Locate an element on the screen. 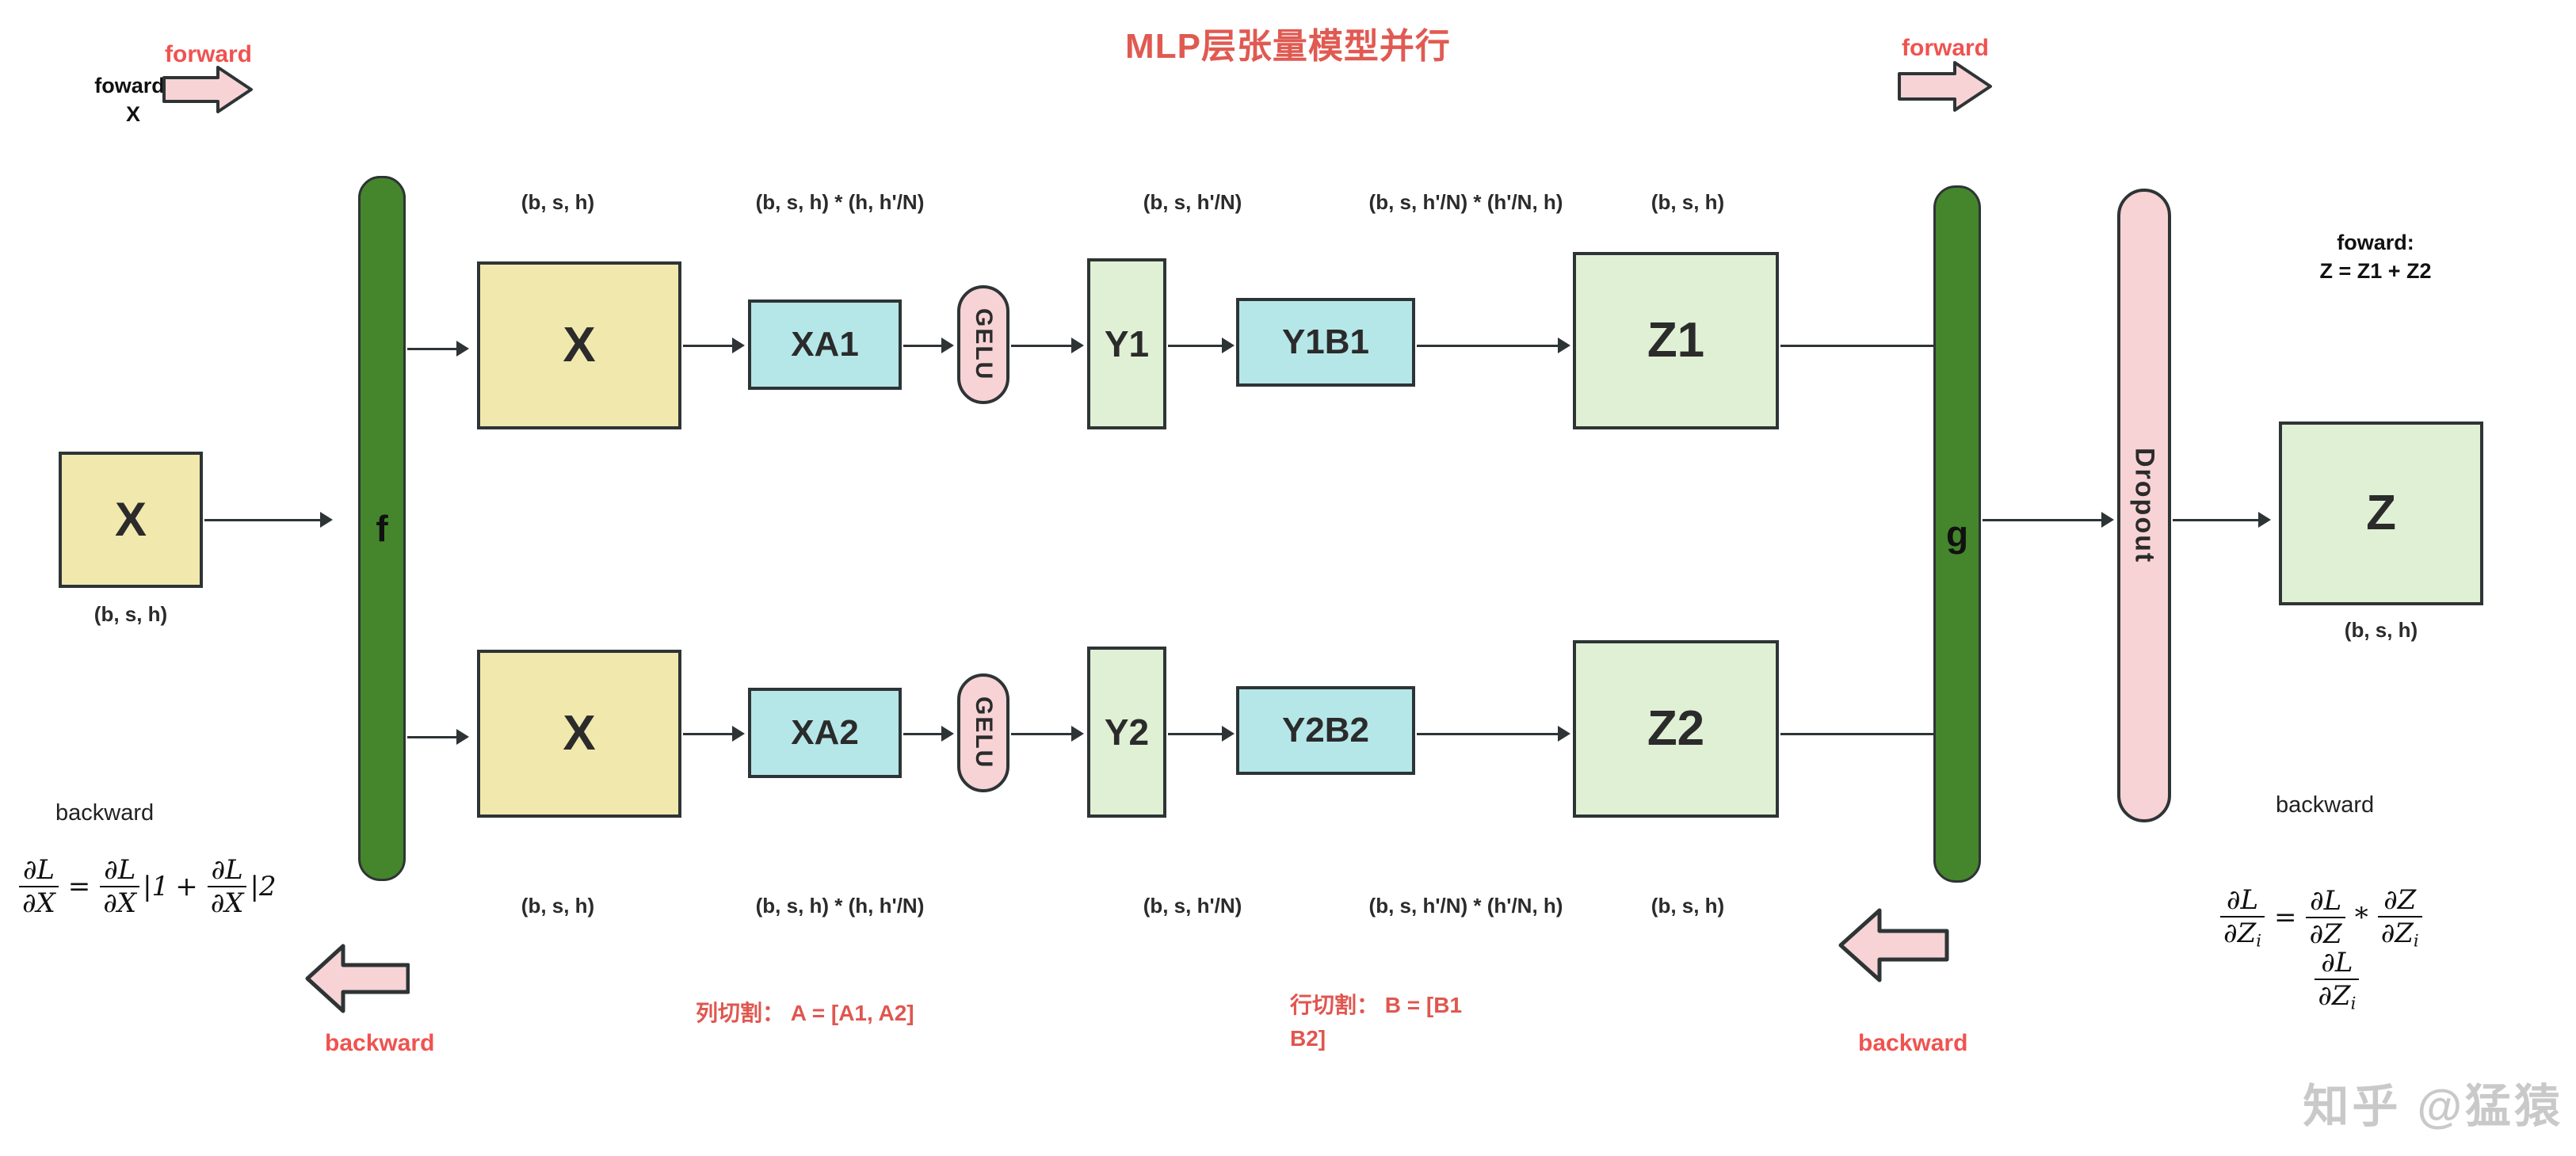 Image resolution: width=2576 pixels, height=1156 pixels. row2-z-label: Z2 is located at coordinates (1676, 728).